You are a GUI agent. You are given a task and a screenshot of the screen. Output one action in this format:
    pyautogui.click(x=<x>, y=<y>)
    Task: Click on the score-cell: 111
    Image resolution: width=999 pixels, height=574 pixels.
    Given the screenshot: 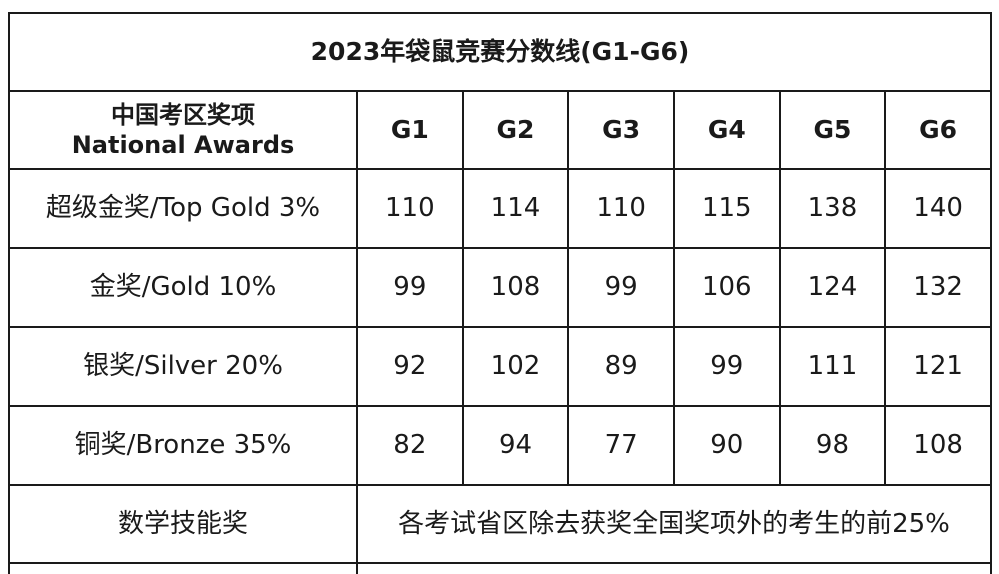 What is the action you would take?
    pyautogui.click(x=832, y=366)
    